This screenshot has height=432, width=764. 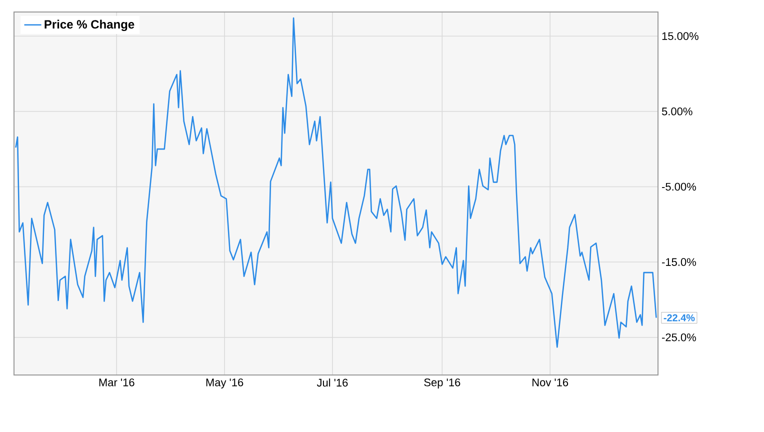 I want to click on x-tick-label: Sep '16, so click(x=442, y=383).